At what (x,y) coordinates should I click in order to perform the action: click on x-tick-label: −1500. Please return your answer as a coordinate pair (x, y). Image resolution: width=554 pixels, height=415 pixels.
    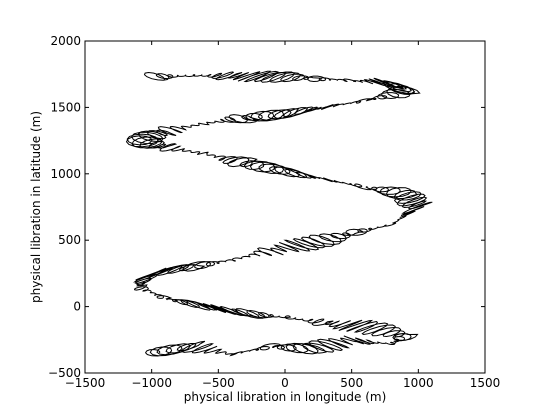
    Looking at the image, I should click on (85, 383).